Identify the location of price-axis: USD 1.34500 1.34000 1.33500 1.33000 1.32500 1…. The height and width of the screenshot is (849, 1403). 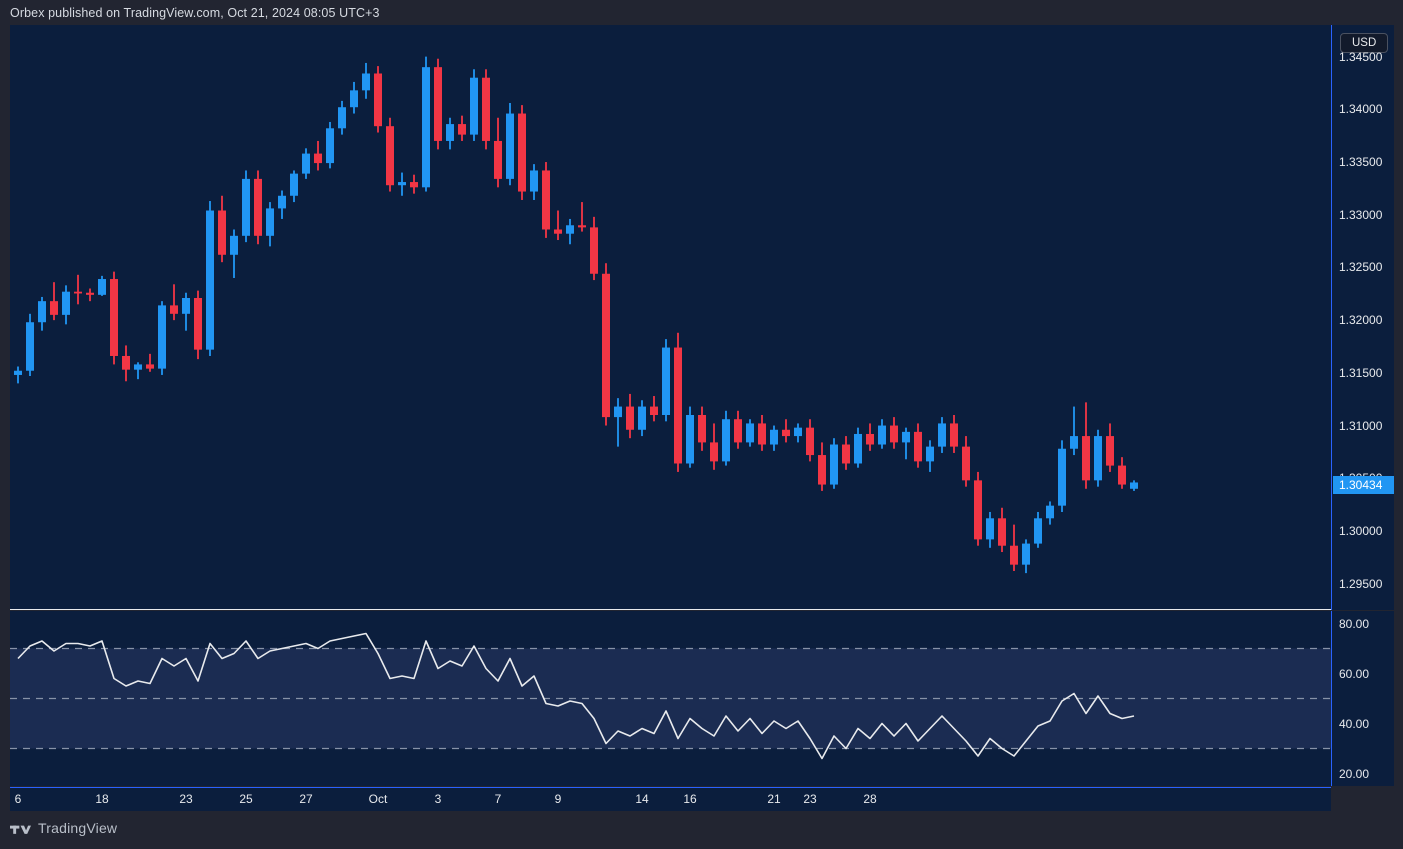
(1362, 317).